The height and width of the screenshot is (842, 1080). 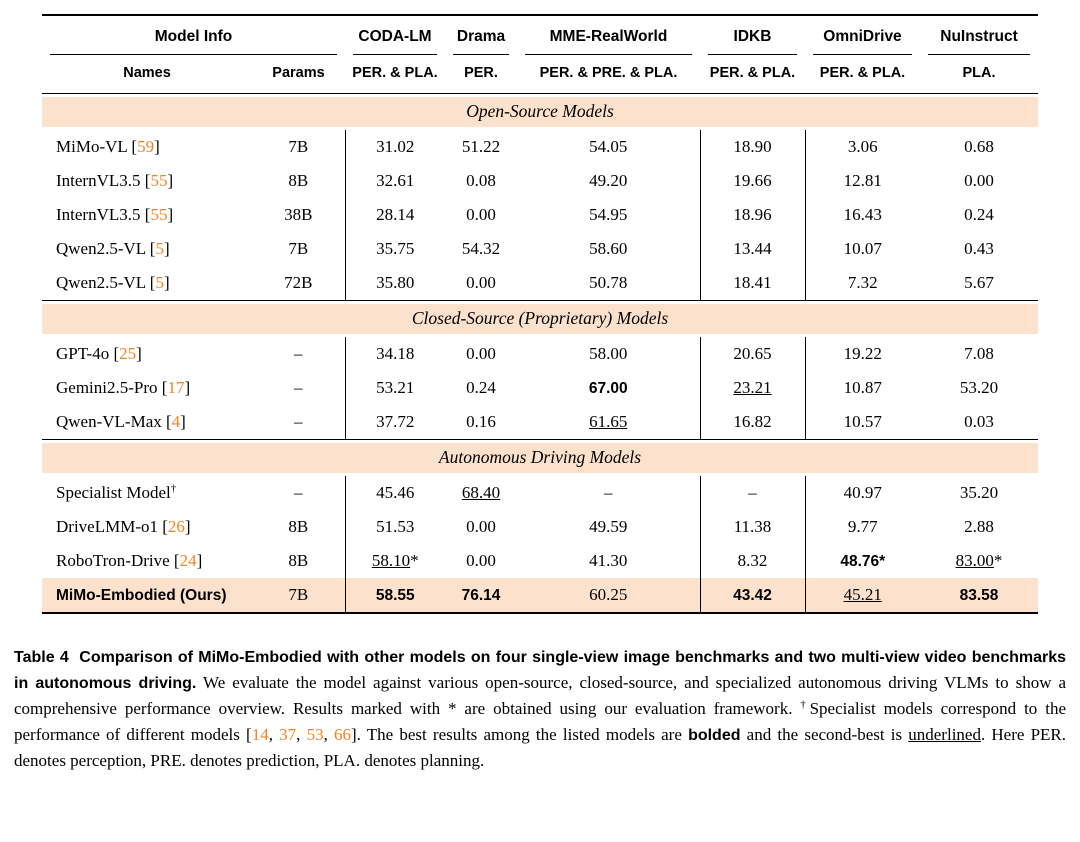 I want to click on citation-link: 59, so click(x=146, y=146).